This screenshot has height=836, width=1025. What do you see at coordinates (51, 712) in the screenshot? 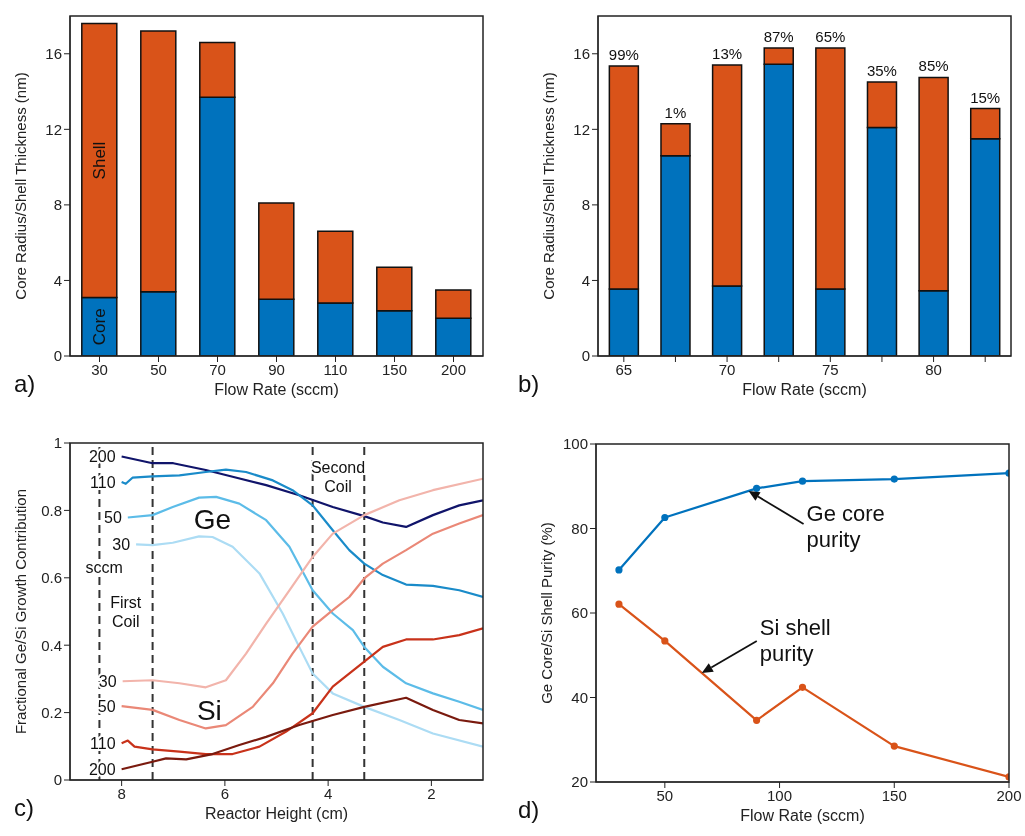
I see `y-tick-label: 0.2` at bounding box center [51, 712].